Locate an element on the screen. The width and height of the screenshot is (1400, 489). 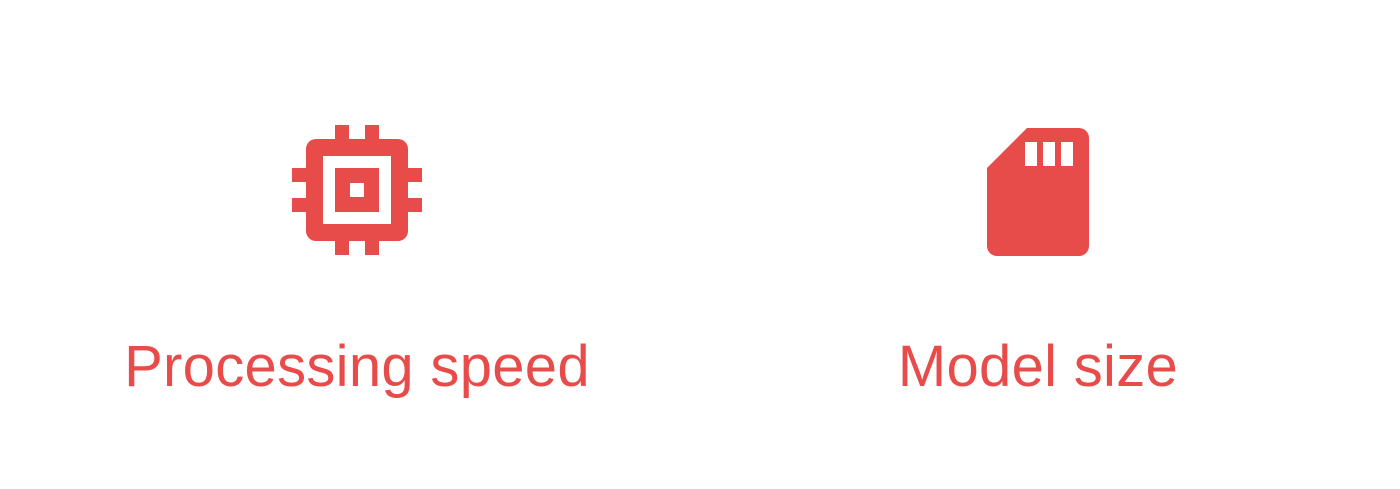
model-size-label: Model size is located at coordinates (1038, 366).